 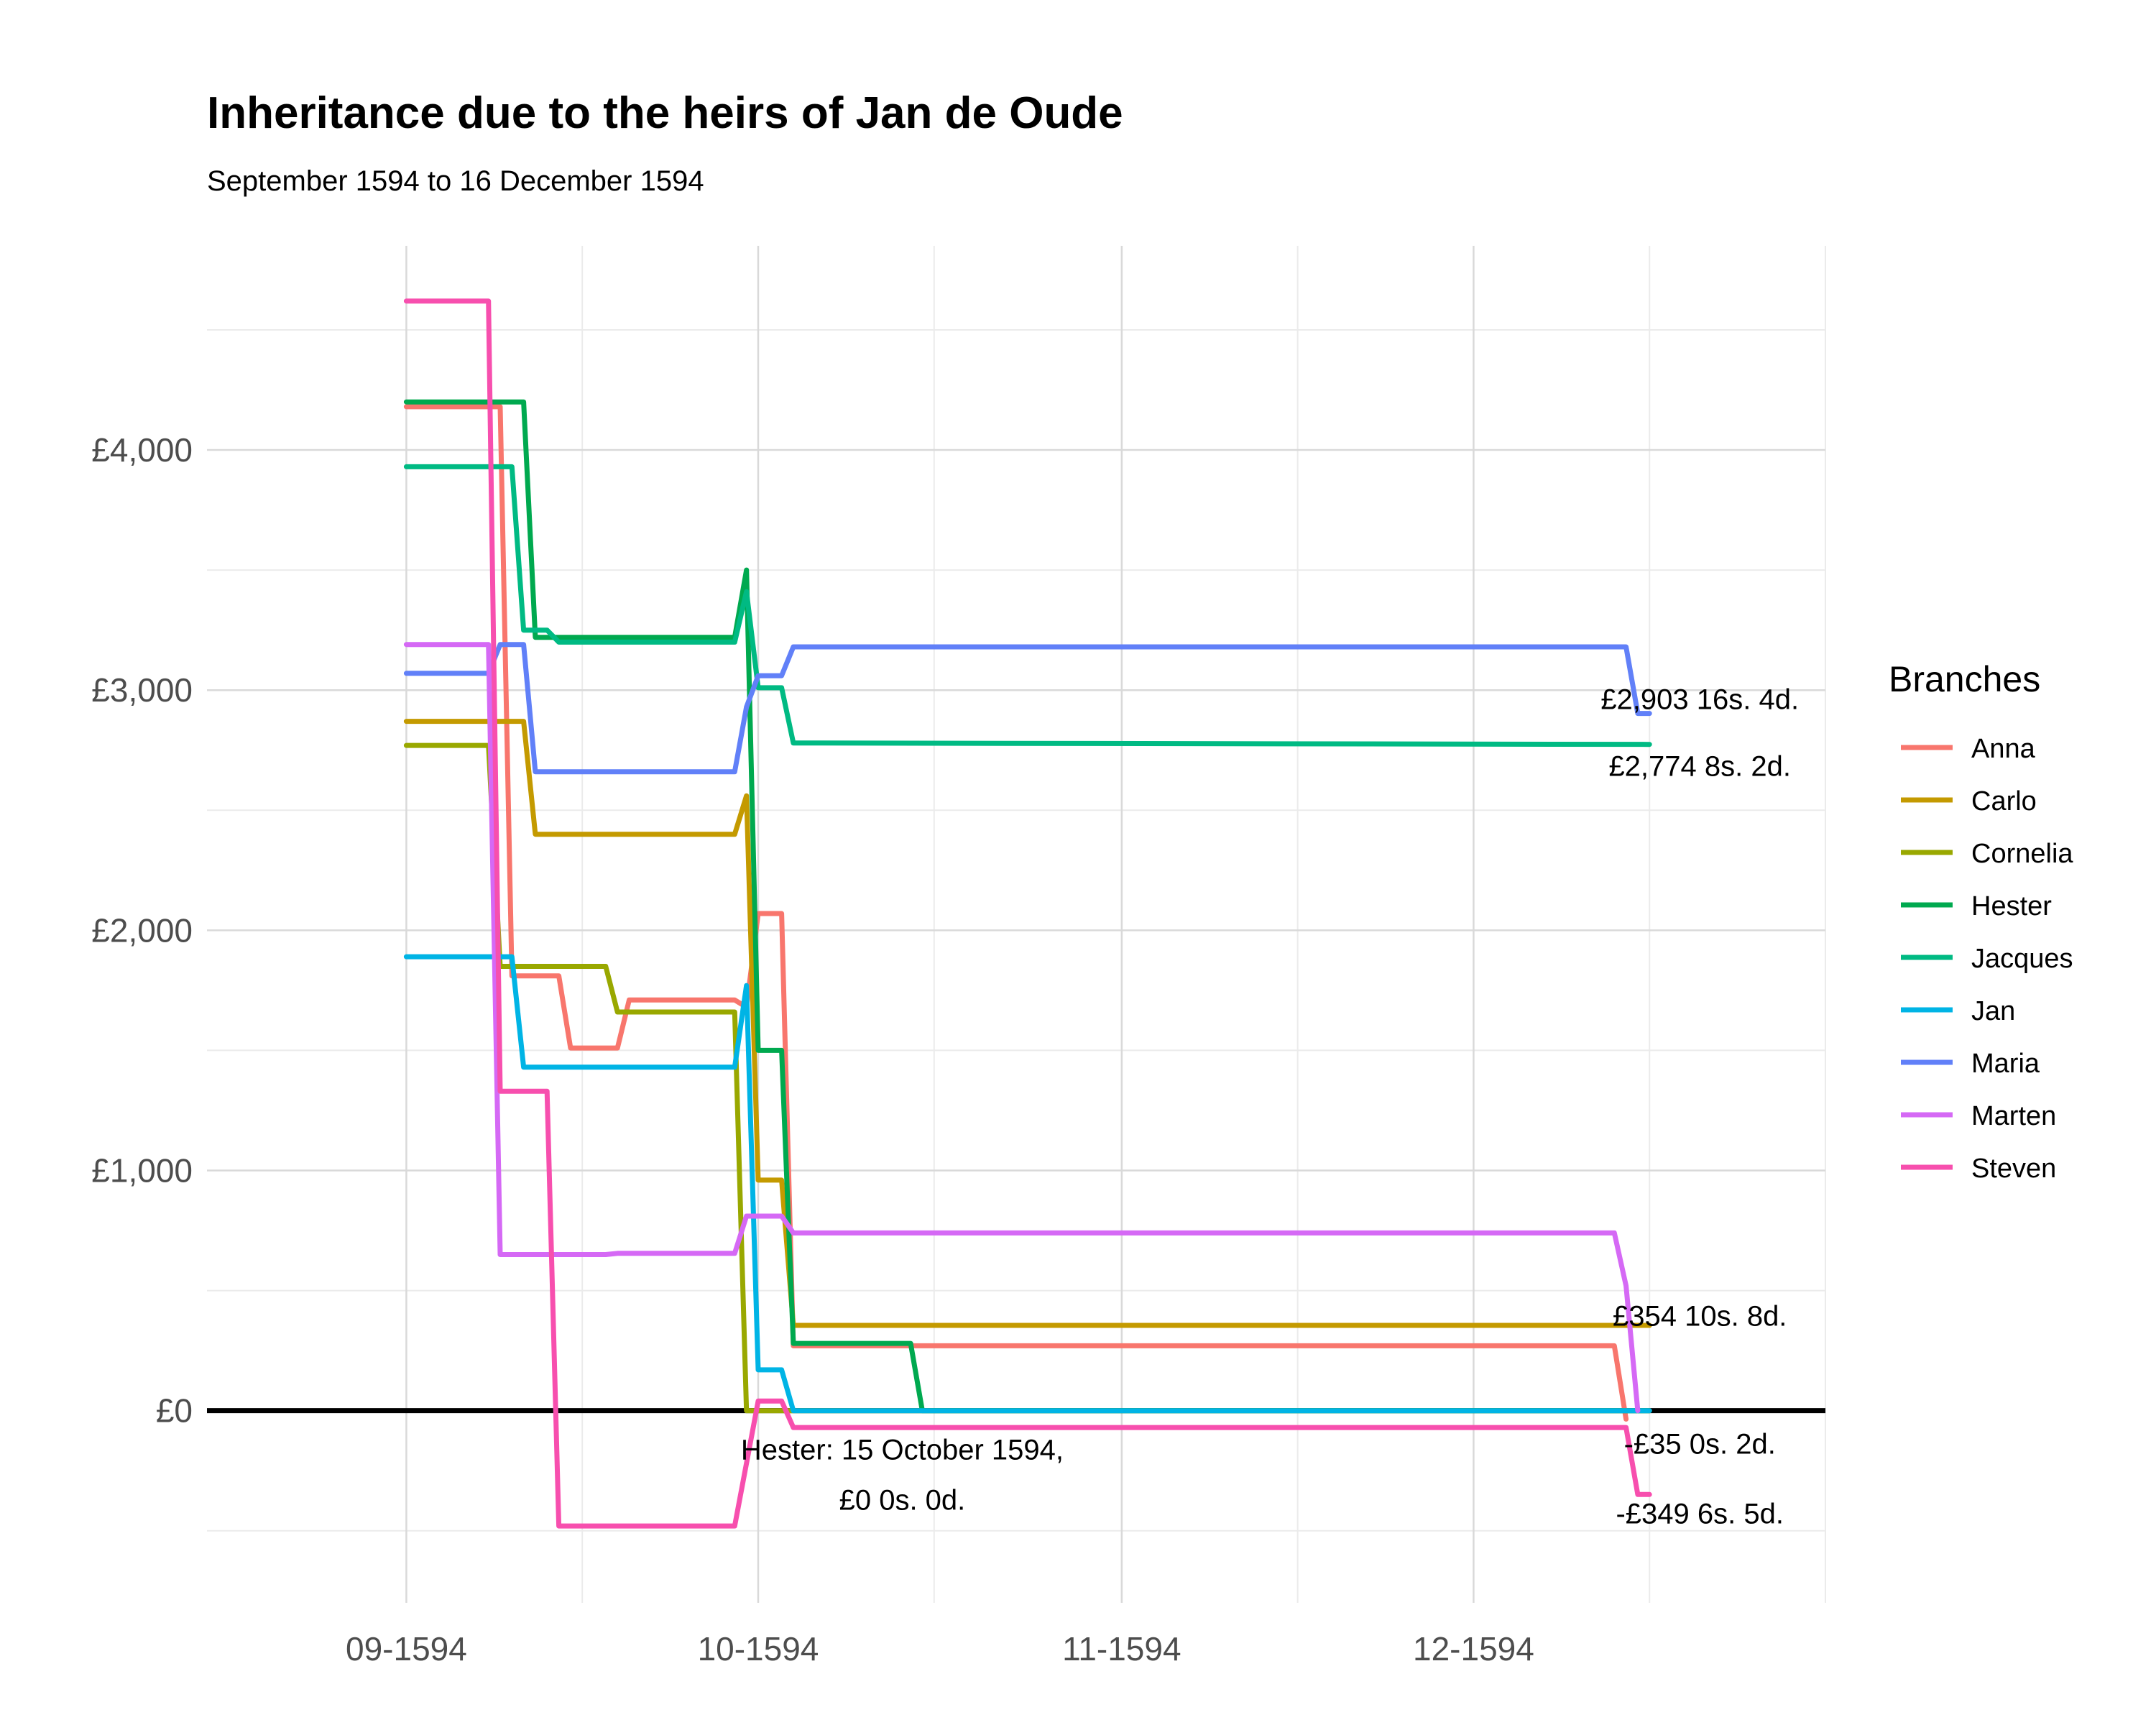 I want to click on legend-label-anna: Anna, so click(x=2004, y=749).